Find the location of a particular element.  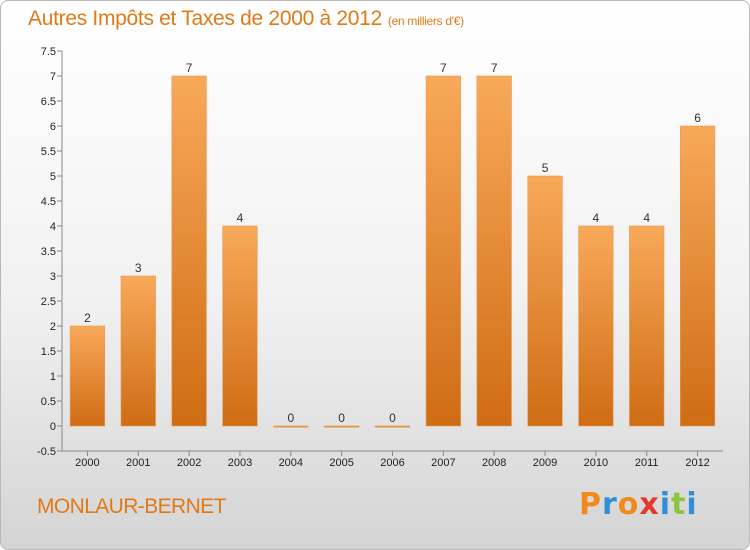

x-tick-label: 2005 is located at coordinates (341, 463).